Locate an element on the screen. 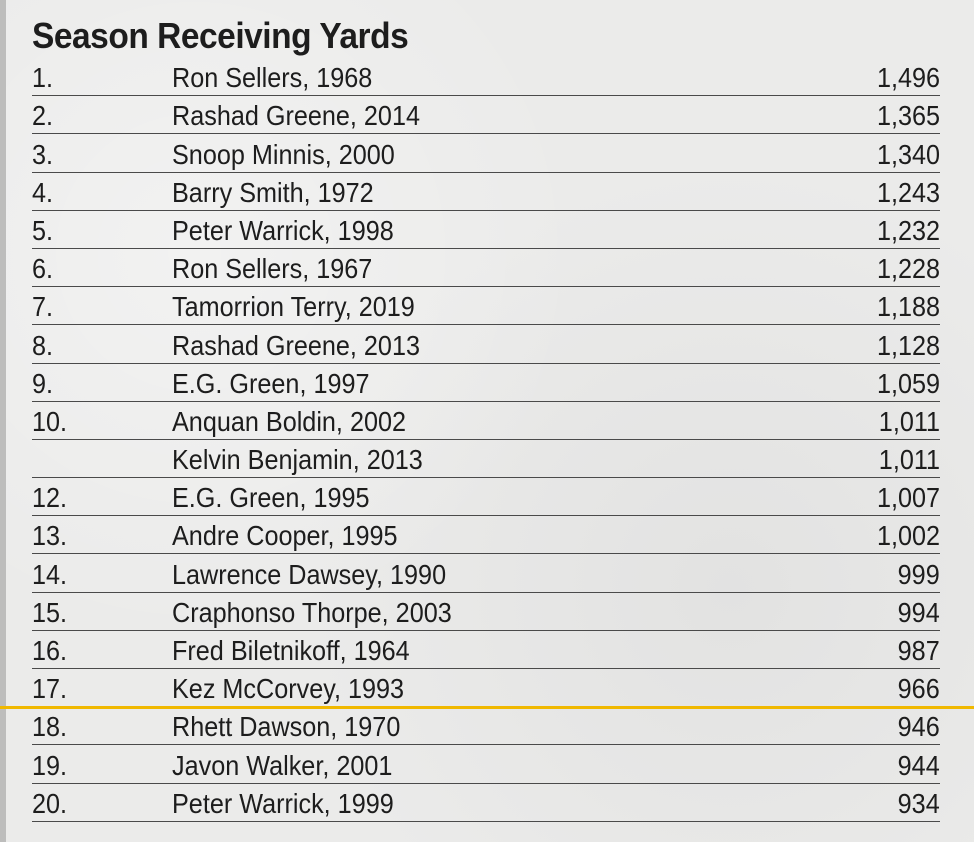 This screenshot has height=842, width=974. player-cell: Snoop Minnis, 2000 is located at coordinates (283, 154).